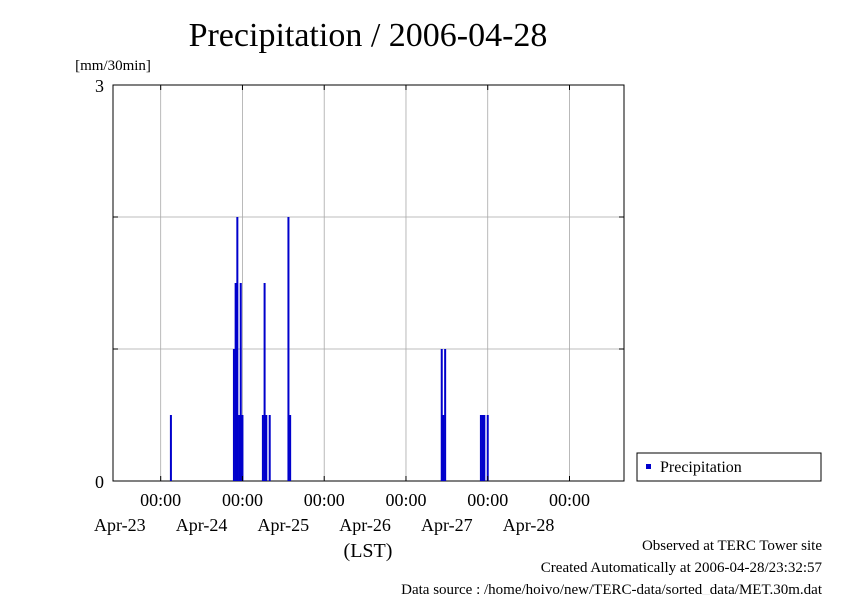  Describe the element at coordinates (368, 551) in the screenshot. I see `x-axis-label: (LST)` at that location.